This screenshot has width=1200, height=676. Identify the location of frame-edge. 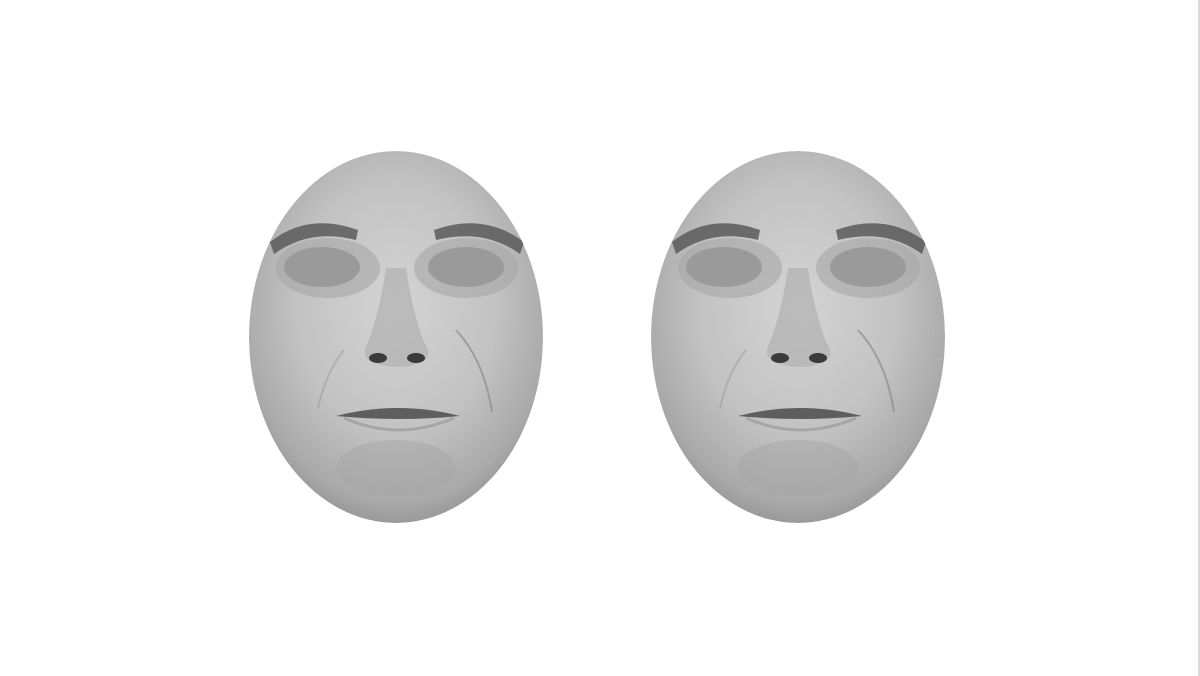
(1199, 338).